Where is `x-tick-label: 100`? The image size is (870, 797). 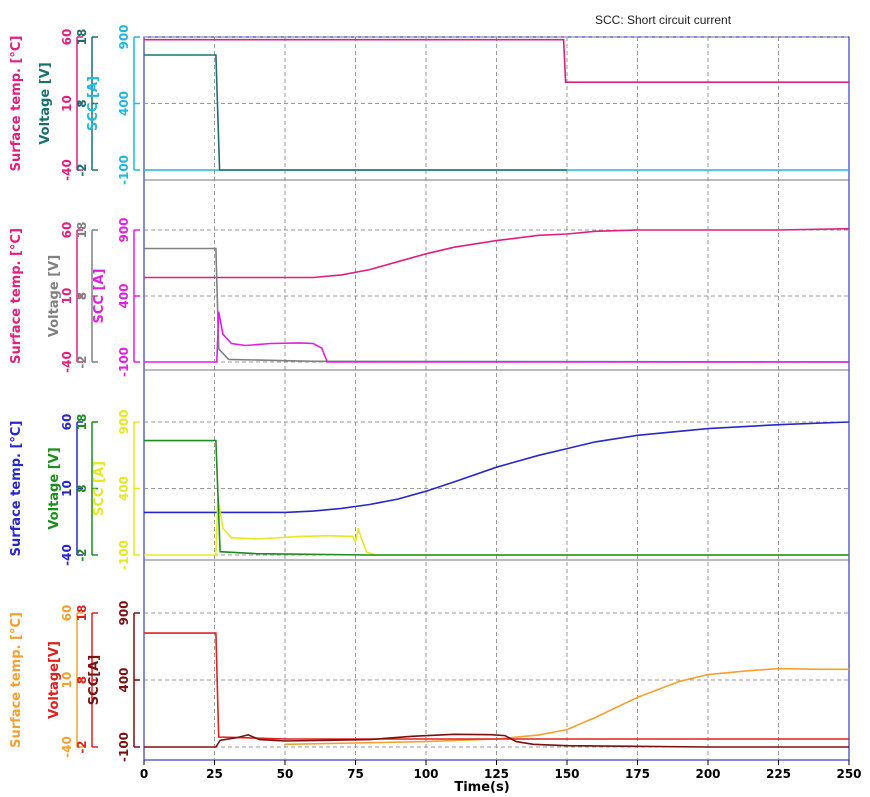
x-tick-label: 100 is located at coordinates (425, 774).